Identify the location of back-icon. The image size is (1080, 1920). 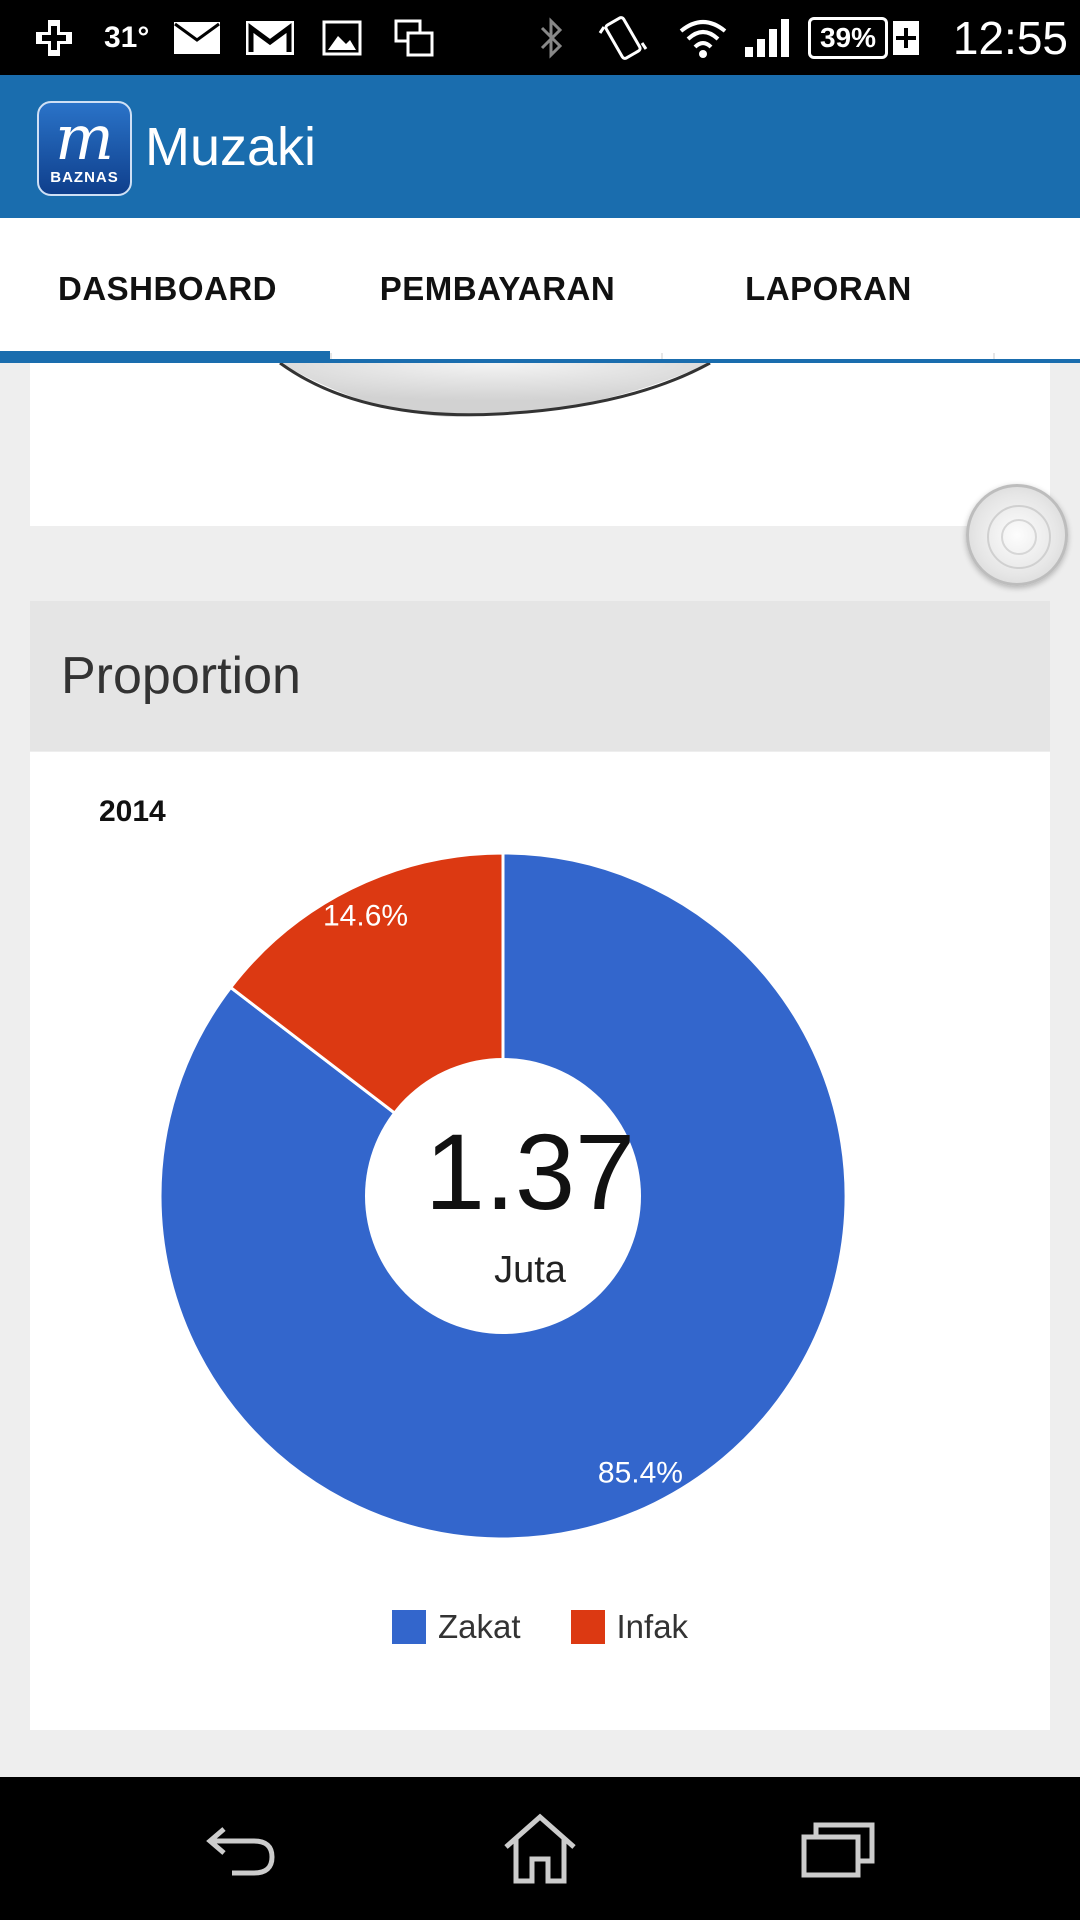
(242, 1848).